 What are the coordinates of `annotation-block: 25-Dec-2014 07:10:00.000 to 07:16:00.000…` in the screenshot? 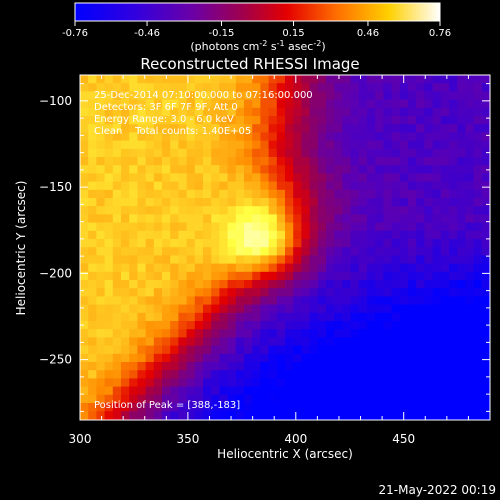 It's located at (203, 113).